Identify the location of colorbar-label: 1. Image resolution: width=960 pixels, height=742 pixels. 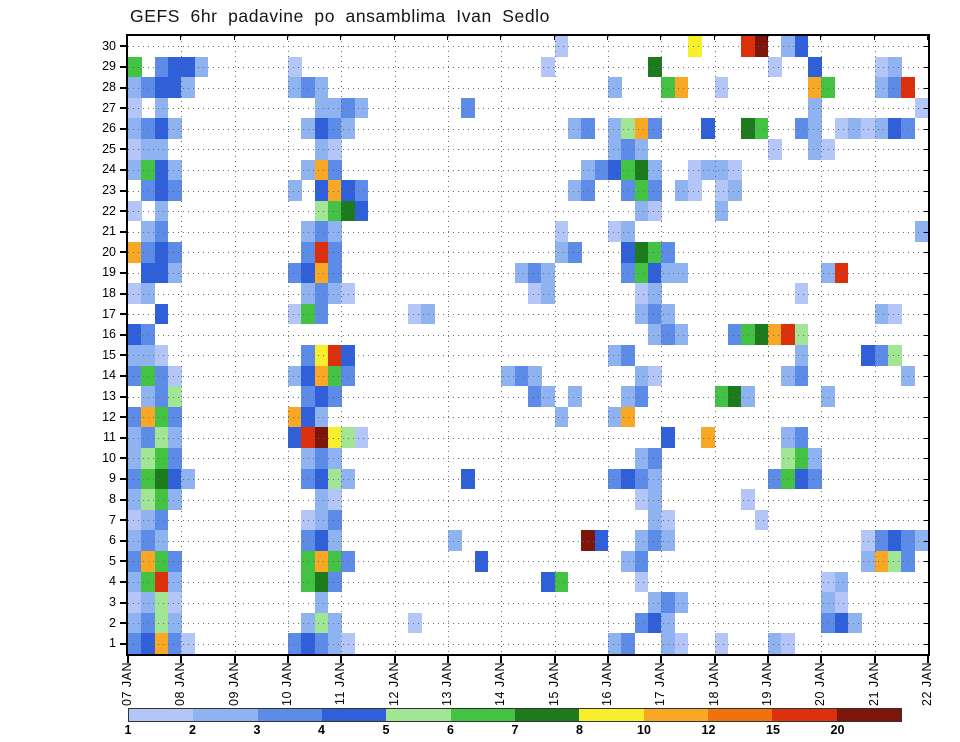
(128, 730).